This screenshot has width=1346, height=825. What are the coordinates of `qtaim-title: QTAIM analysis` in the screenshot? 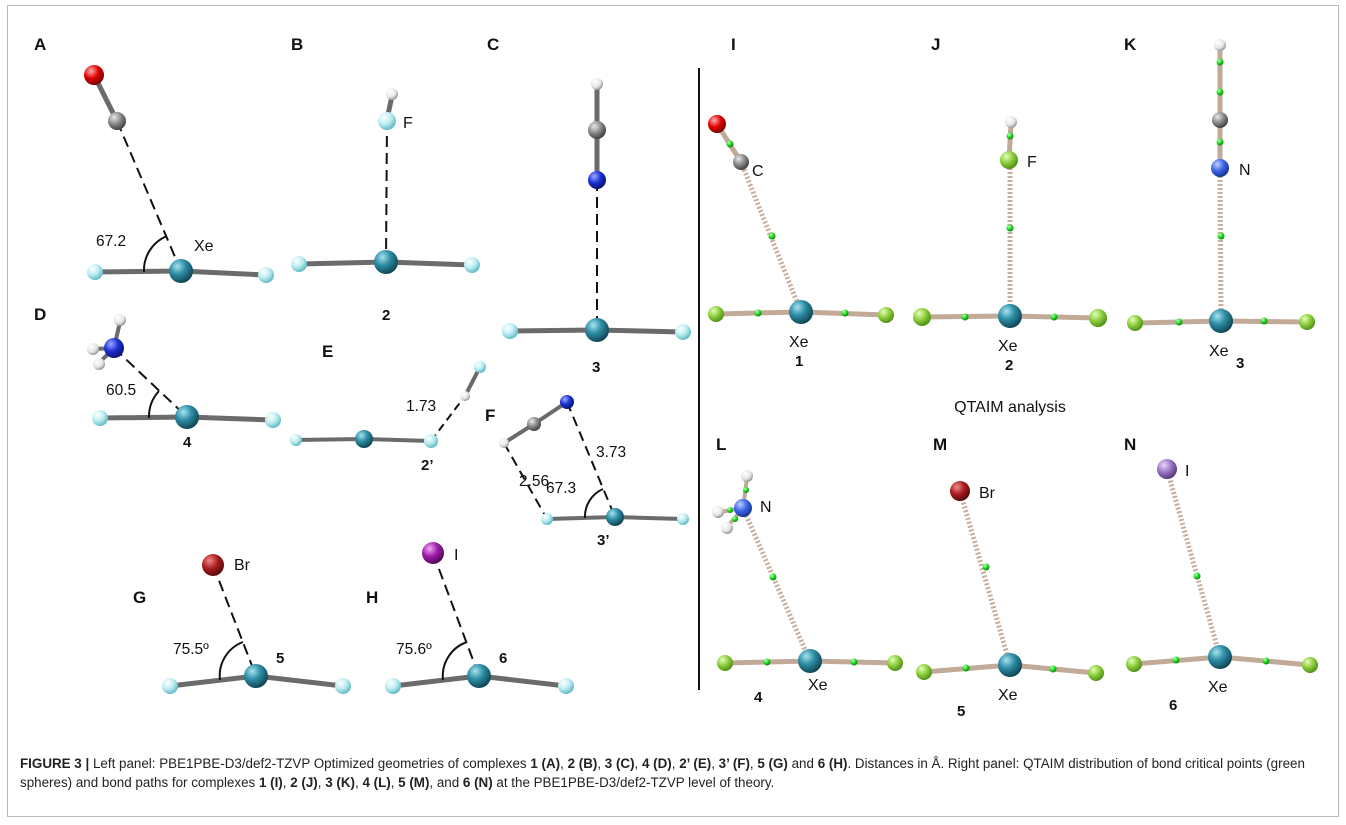 It's located at (1010, 407).